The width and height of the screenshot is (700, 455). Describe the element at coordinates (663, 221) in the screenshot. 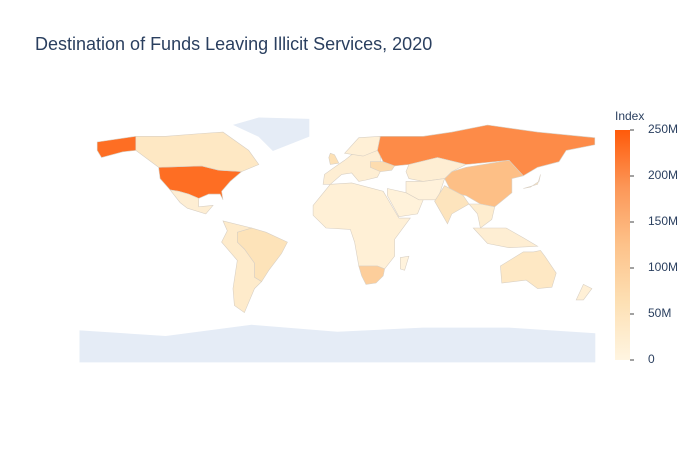

I see `colorbar-tick-label: 150M` at that location.